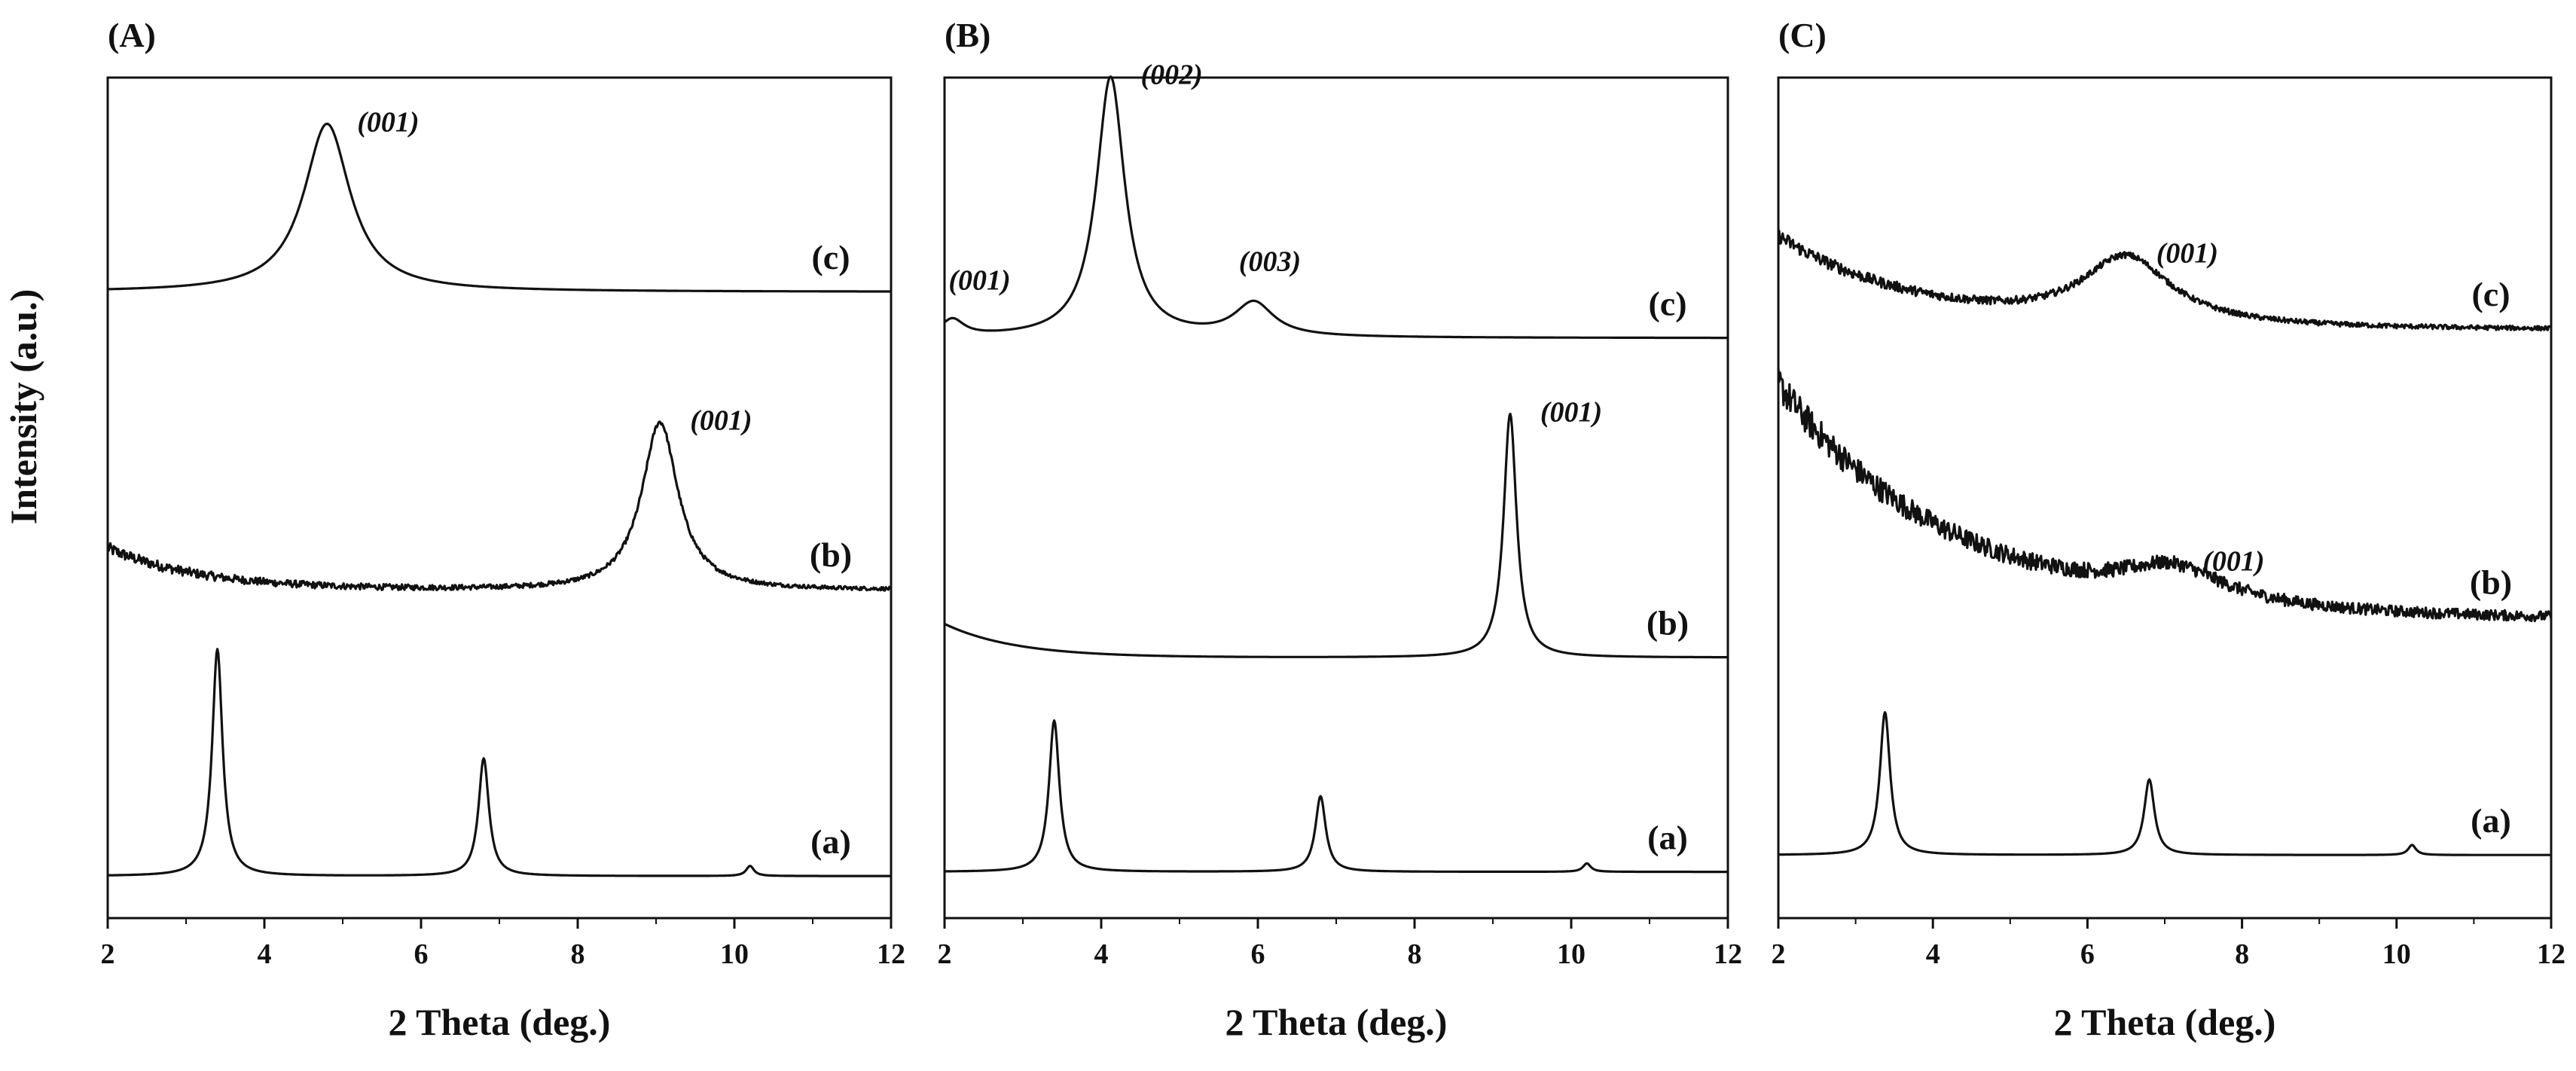 Image resolution: width=2576 pixels, height=1071 pixels. What do you see at coordinates (1171, 75) in the screenshot?
I see `peak-annotation: (002)` at bounding box center [1171, 75].